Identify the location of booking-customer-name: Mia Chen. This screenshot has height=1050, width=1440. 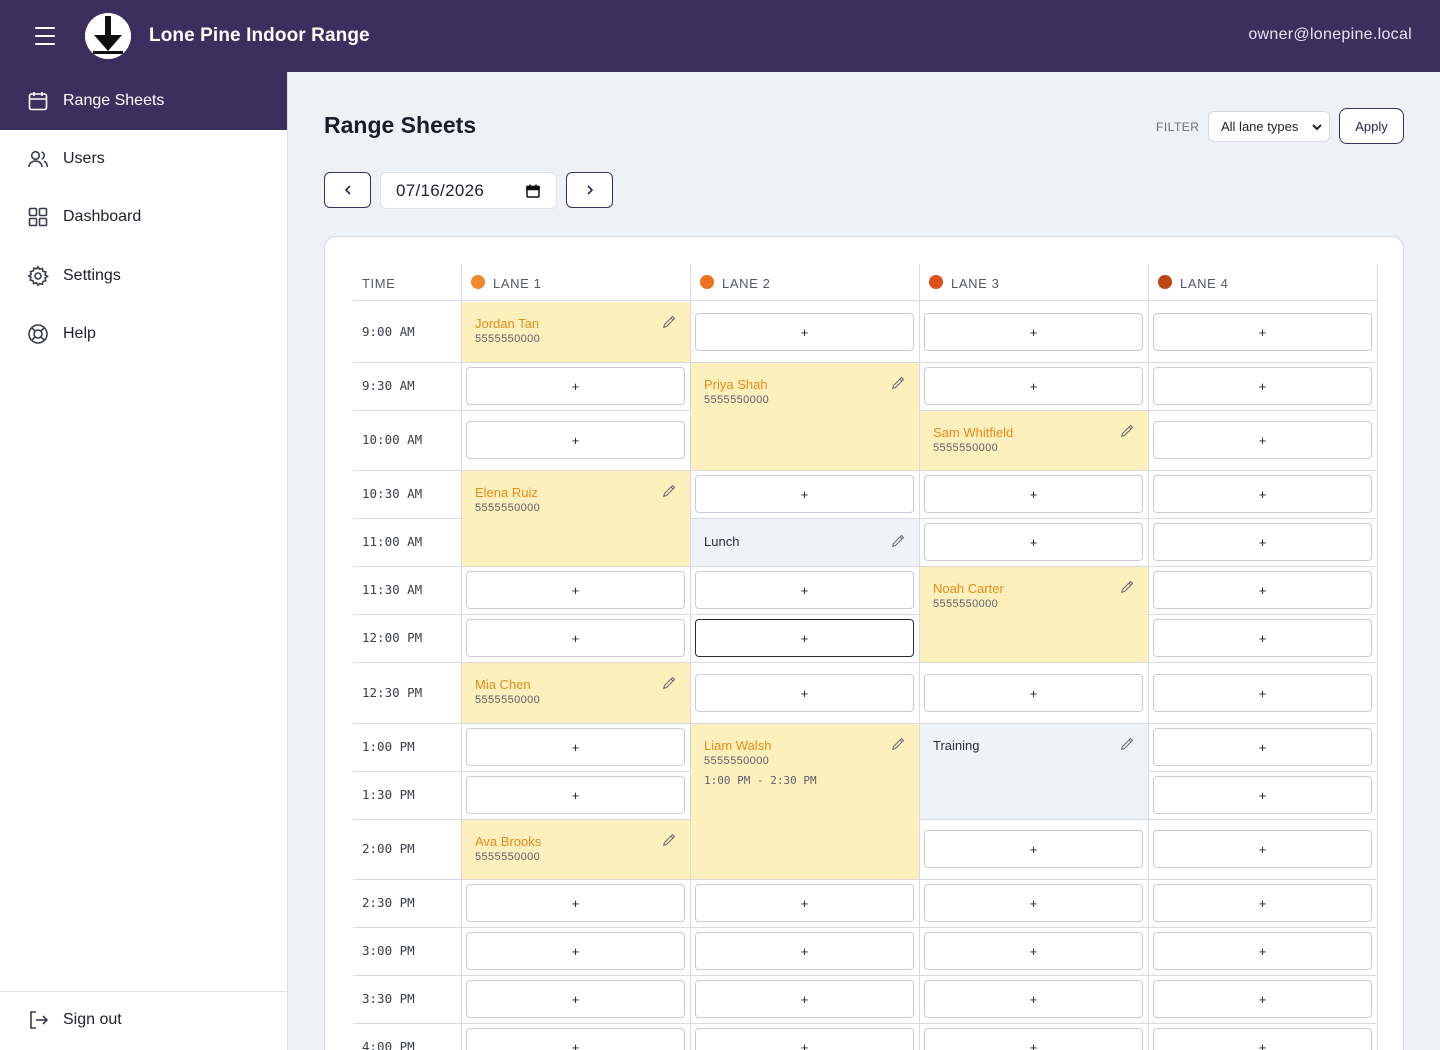
(503, 684).